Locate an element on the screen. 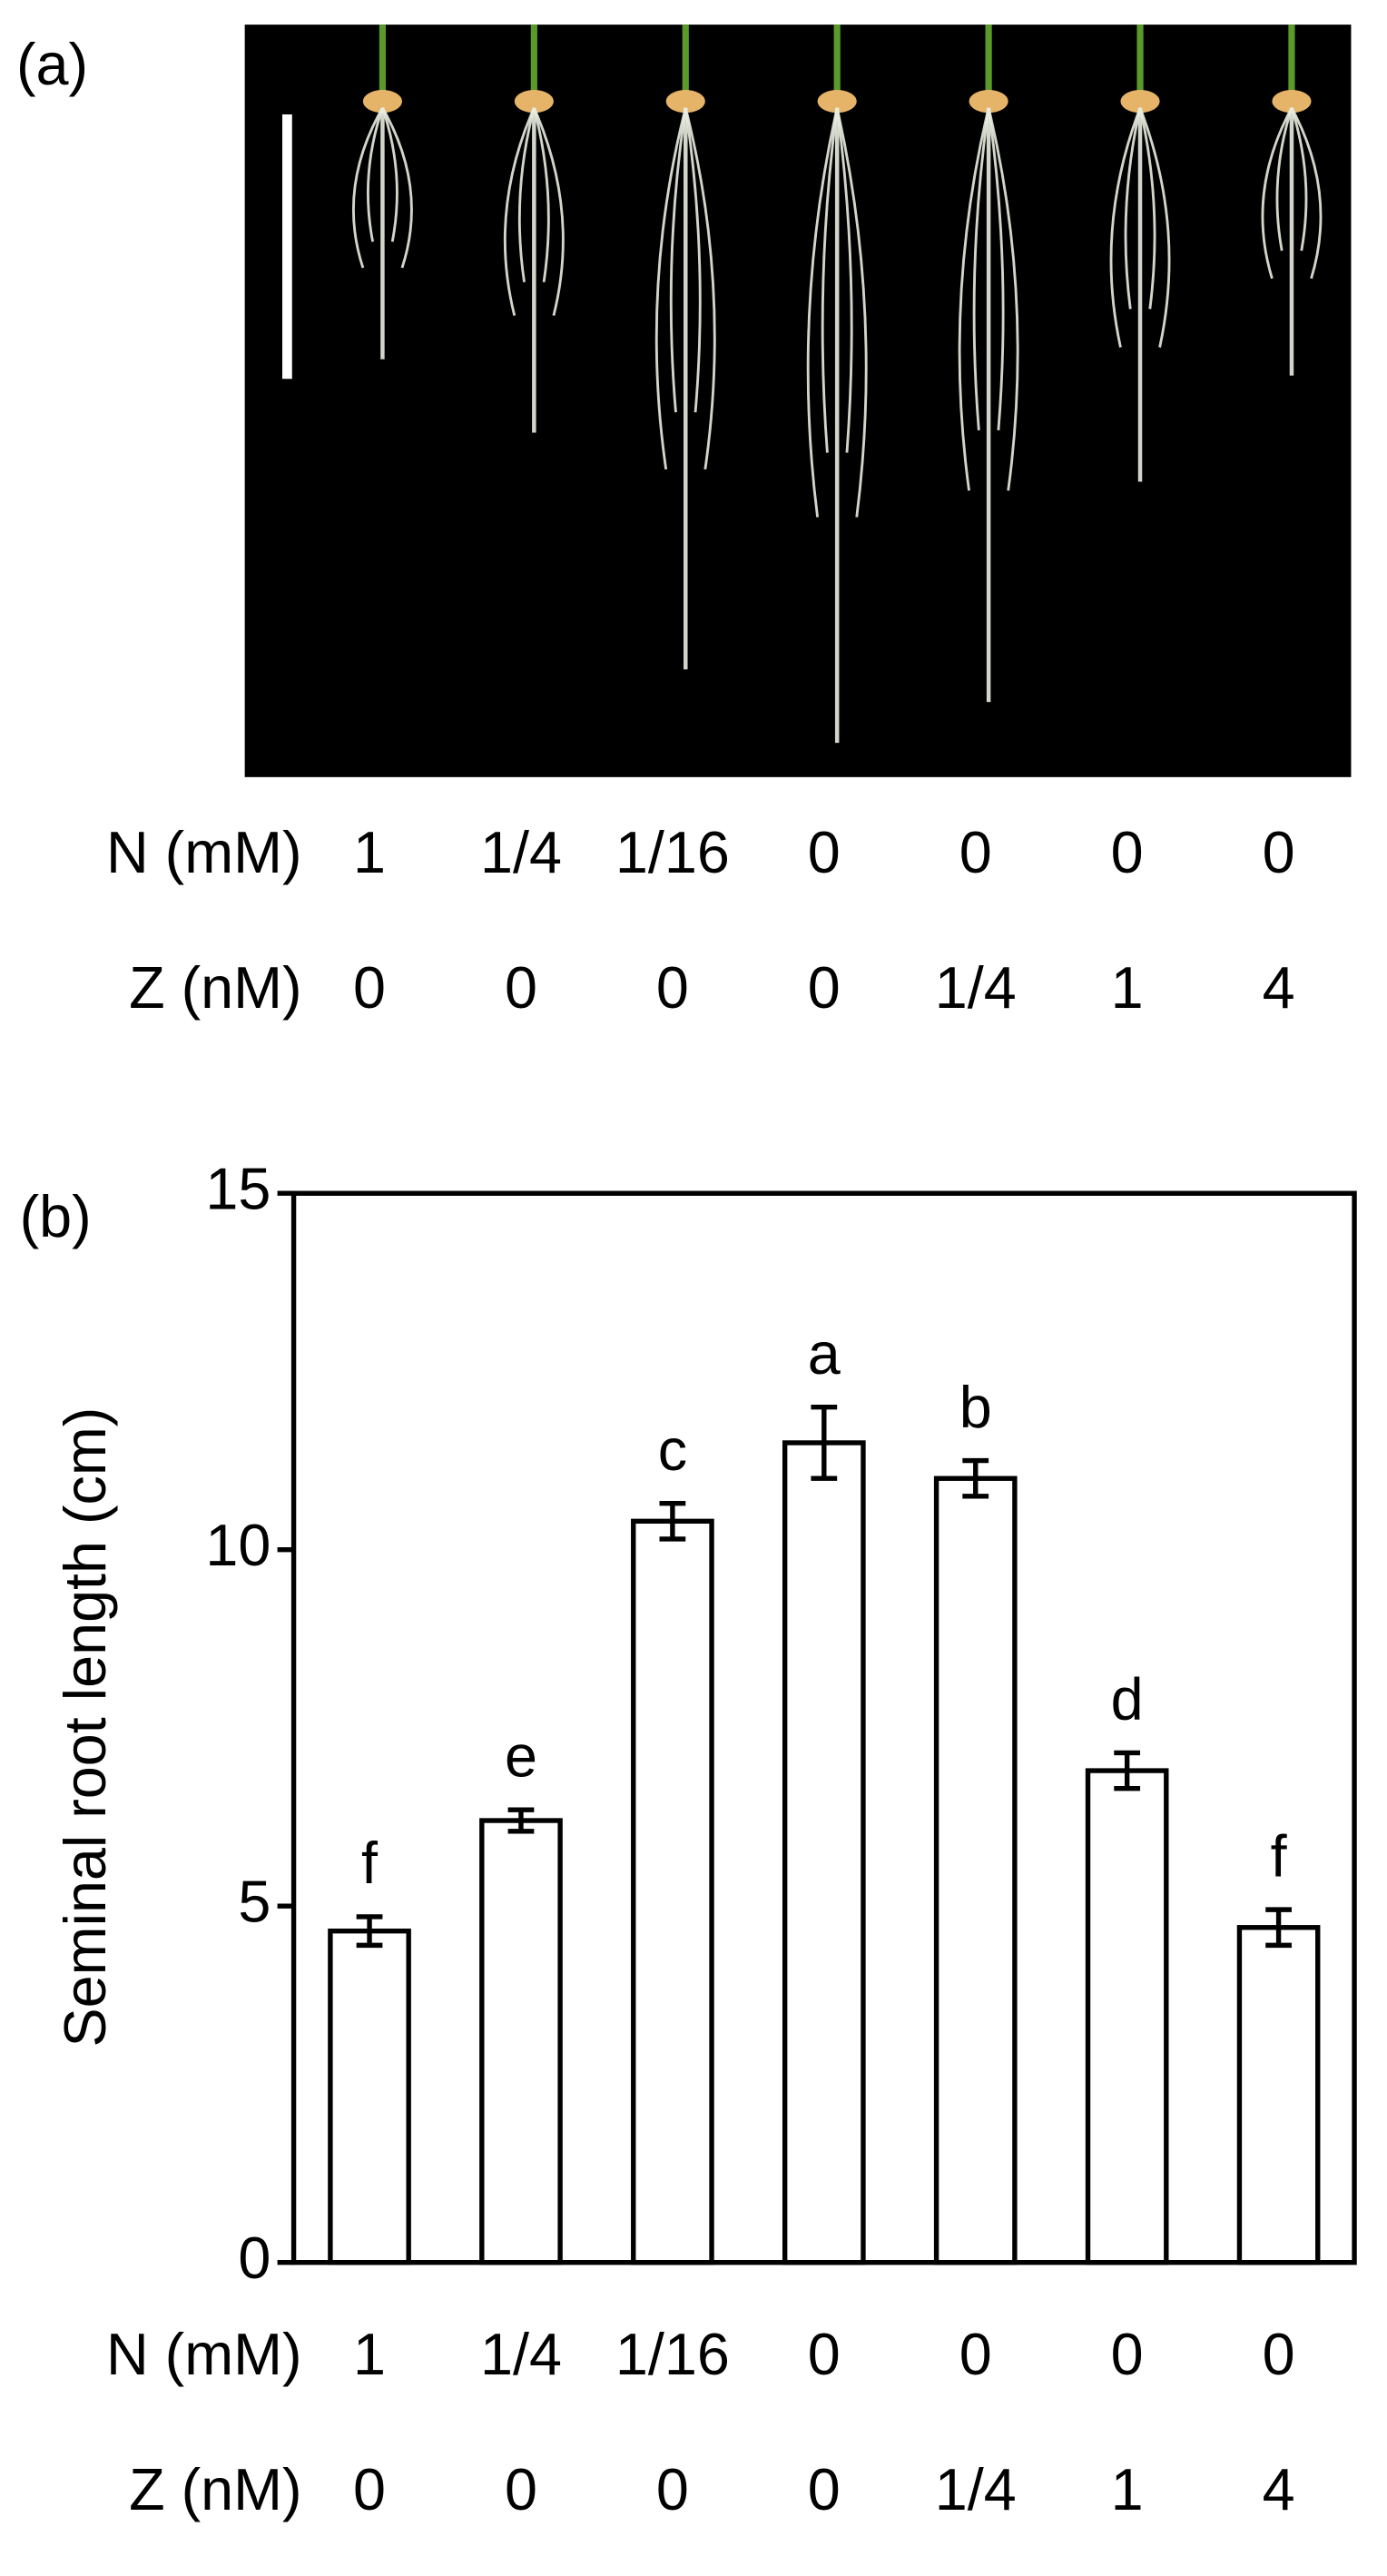  y-tick-label: 0 is located at coordinates (254, 2258).